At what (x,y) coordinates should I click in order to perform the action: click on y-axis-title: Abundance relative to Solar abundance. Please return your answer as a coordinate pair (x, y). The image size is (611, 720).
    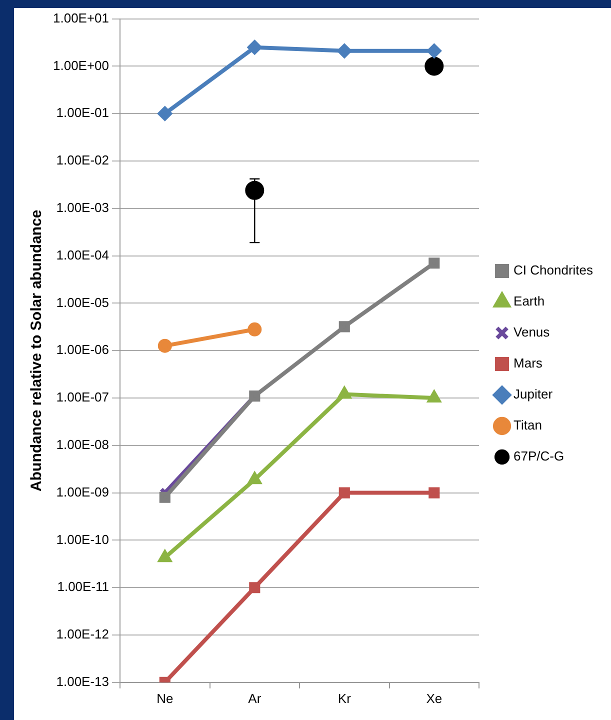
    Looking at the image, I should click on (37, 351).